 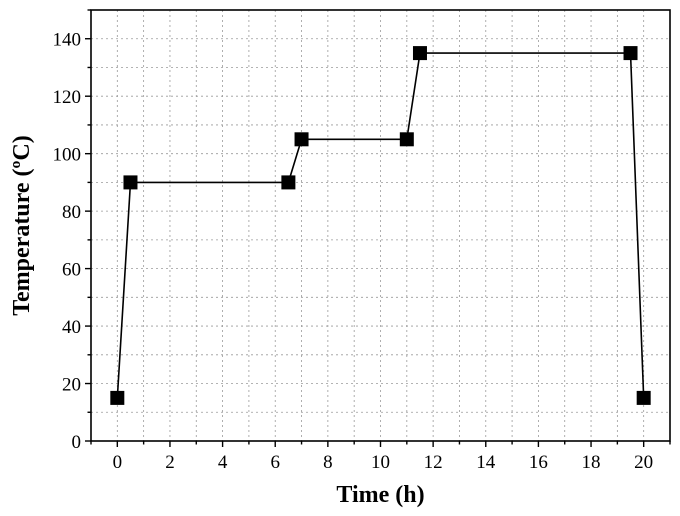 I want to click on x-tick-label: 16, so click(x=538, y=462).